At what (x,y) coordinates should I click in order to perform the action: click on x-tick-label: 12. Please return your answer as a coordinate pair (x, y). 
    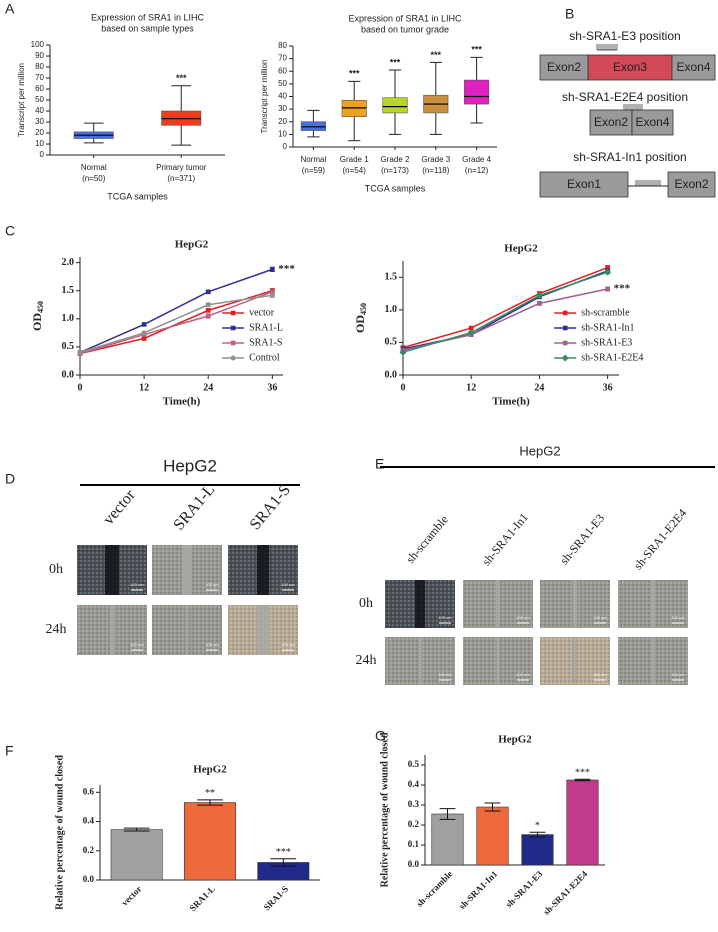
    Looking at the image, I should click on (144, 387).